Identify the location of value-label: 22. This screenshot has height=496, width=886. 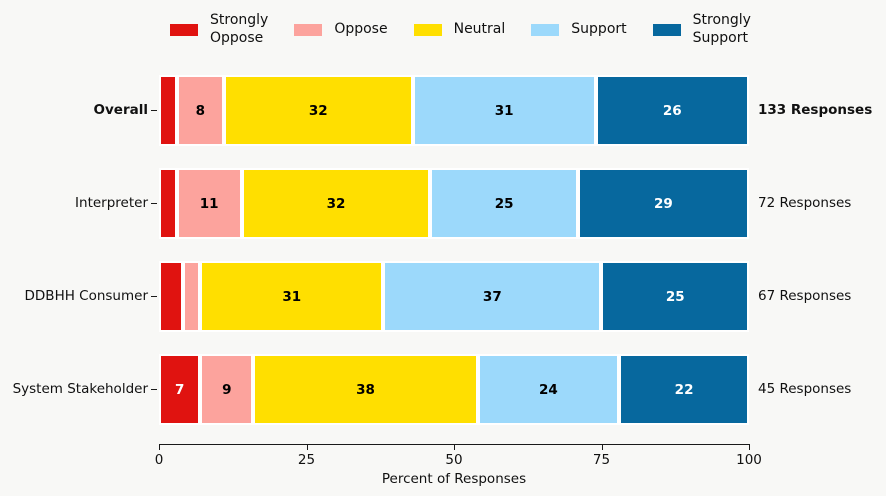
(684, 389).